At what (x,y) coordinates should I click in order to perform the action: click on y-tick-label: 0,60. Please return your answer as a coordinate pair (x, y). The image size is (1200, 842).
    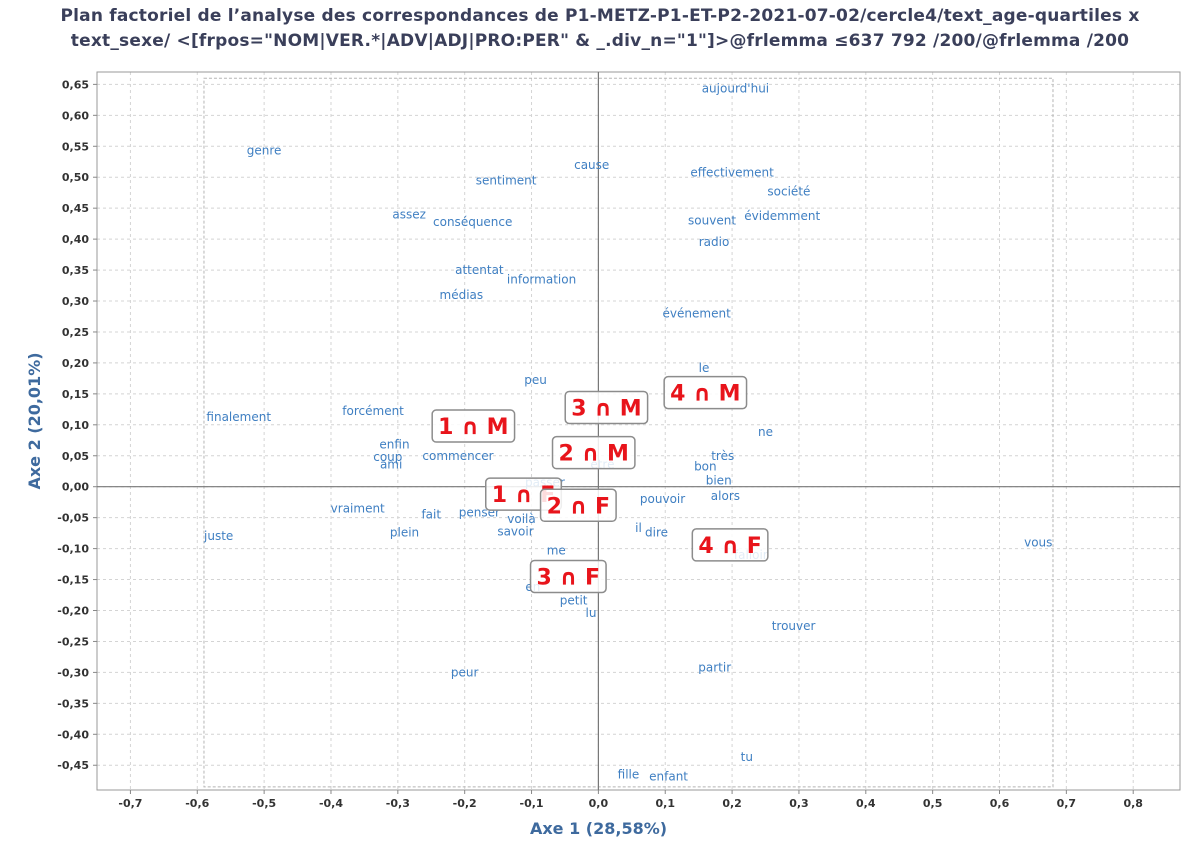
    Looking at the image, I should click on (75, 115).